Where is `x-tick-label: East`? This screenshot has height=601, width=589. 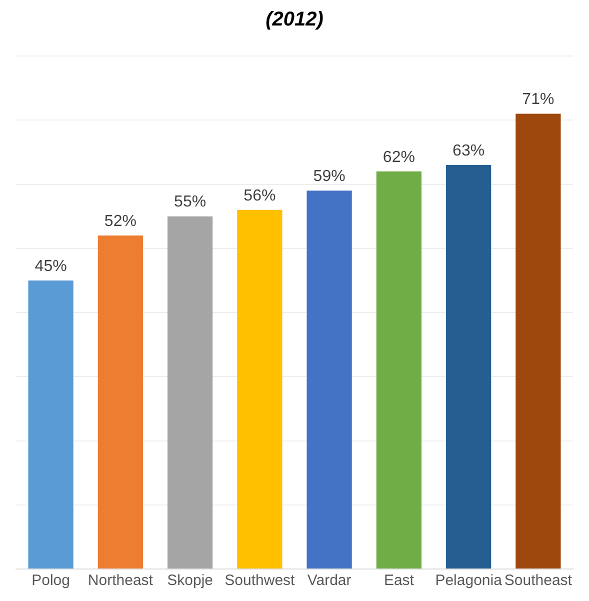 x-tick-label: East is located at coordinates (399, 581).